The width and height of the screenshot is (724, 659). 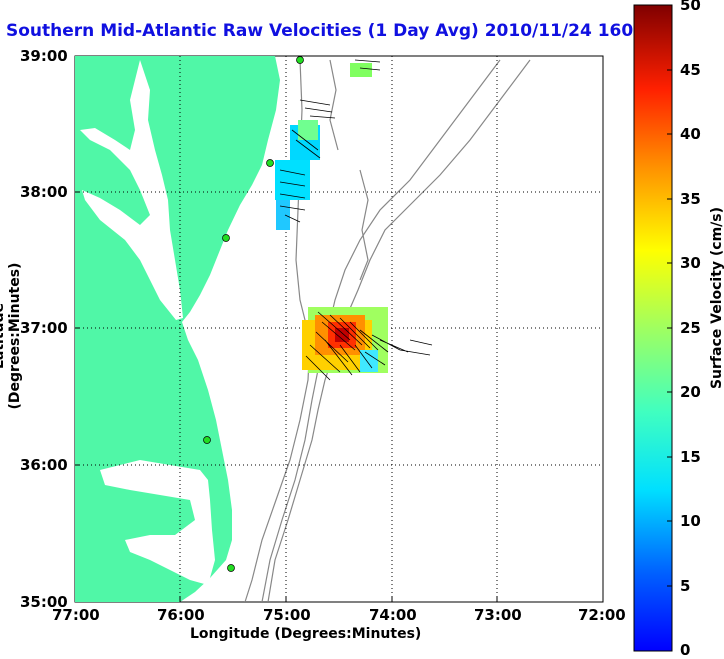 What do you see at coordinates (76, 615) in the screenshot?
I see `x-tick-label: 77:00` at bounding box center [76, 615].